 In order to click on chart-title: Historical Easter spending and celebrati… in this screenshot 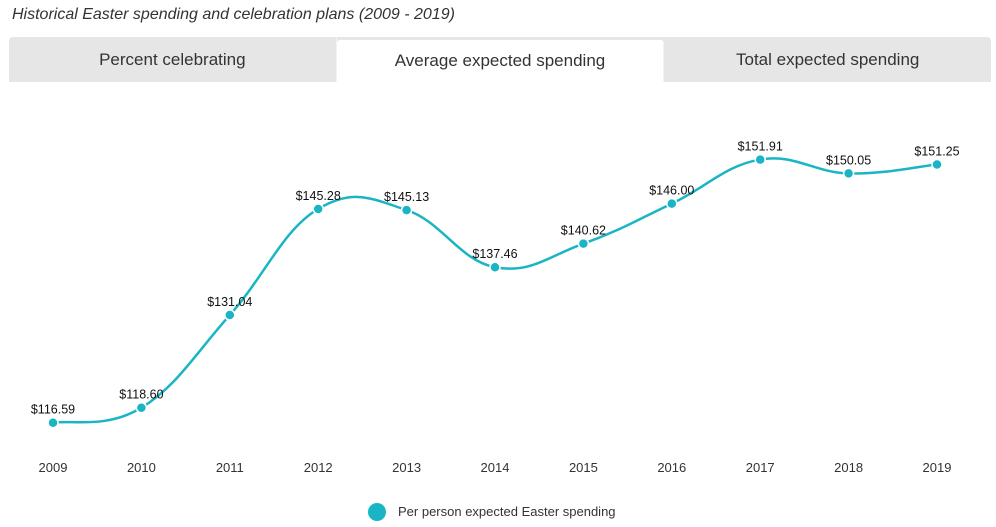, I will do `click(233, 14)`.